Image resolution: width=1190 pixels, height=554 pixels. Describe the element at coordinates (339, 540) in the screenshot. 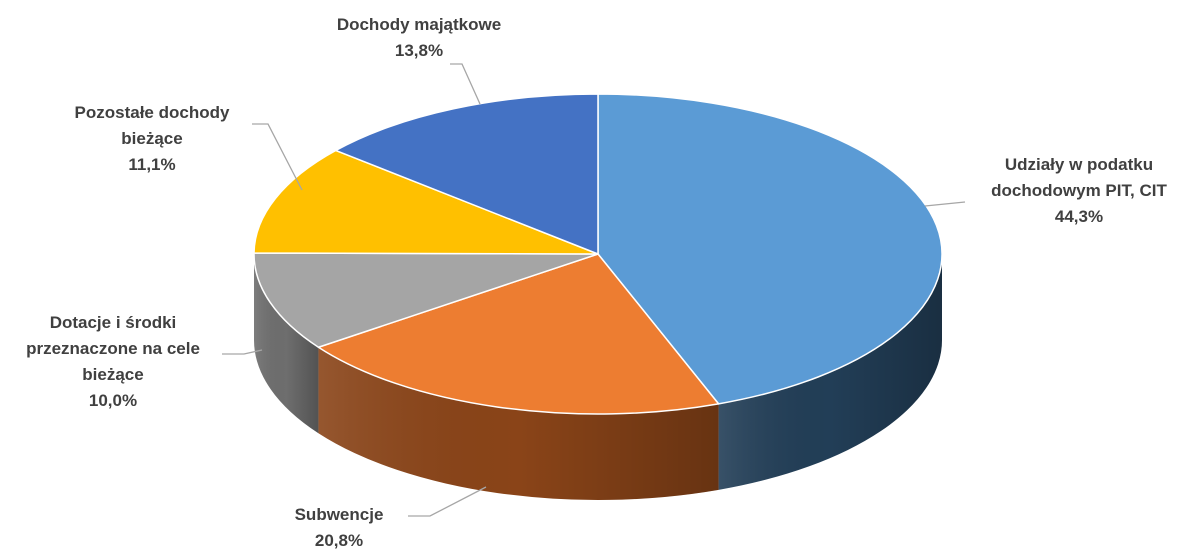

I see `slice-value-subwencje: 20,8%` at that location.